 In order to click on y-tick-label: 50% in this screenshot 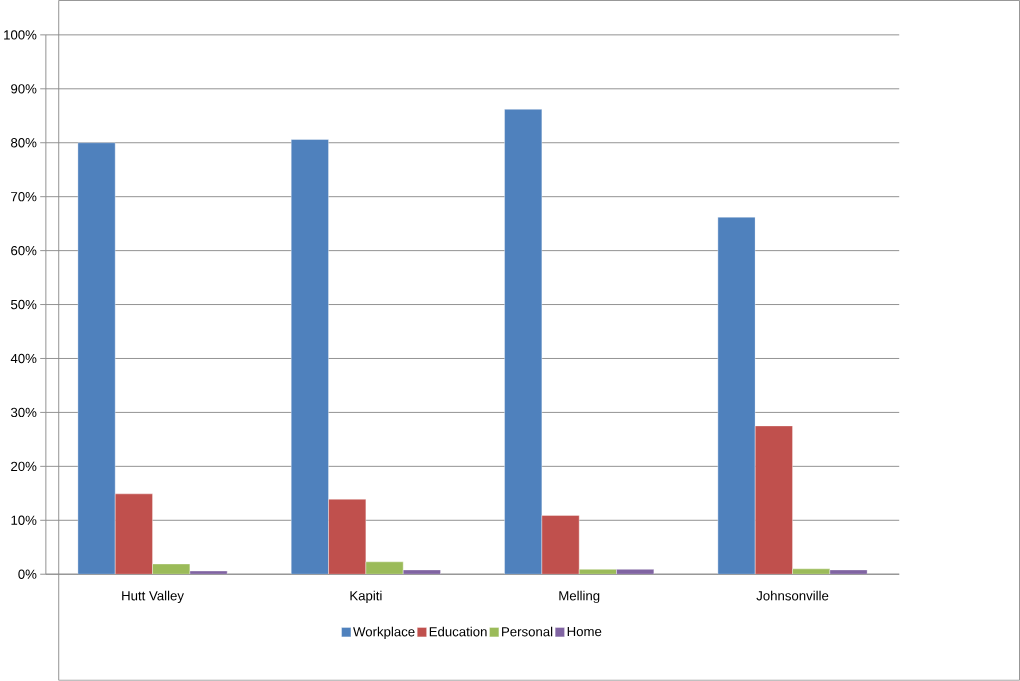, I will do `click(24, 304)`.